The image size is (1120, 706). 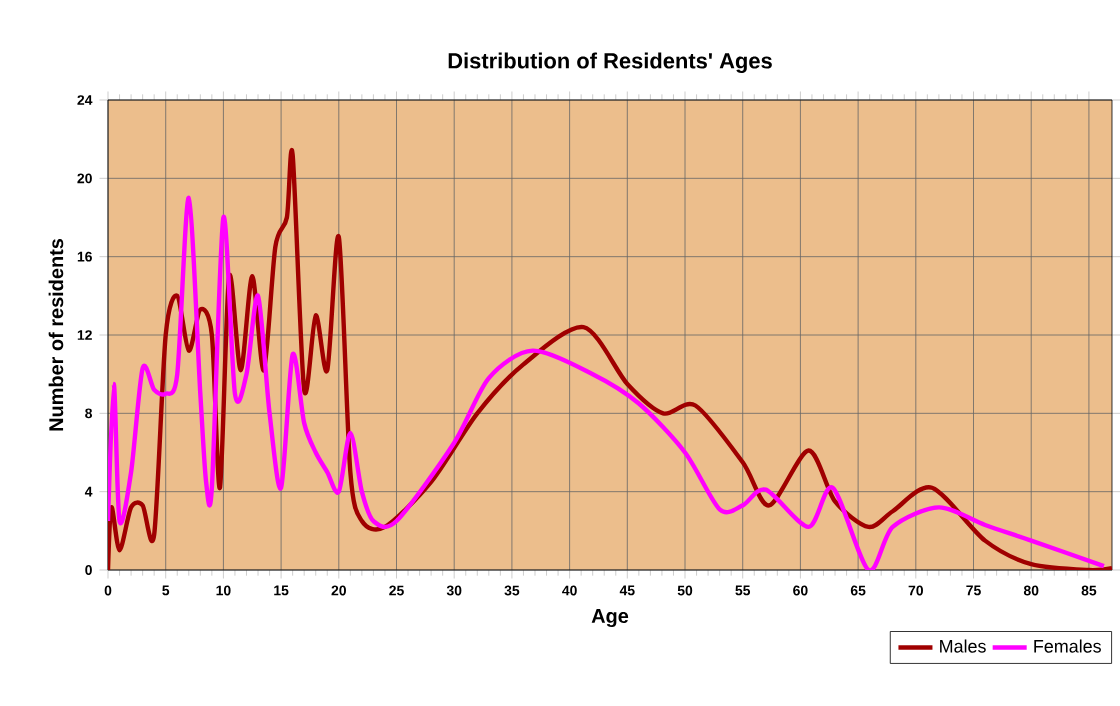 I want to click on y-axis-title: Number of residents, so click(x=56, y=334).